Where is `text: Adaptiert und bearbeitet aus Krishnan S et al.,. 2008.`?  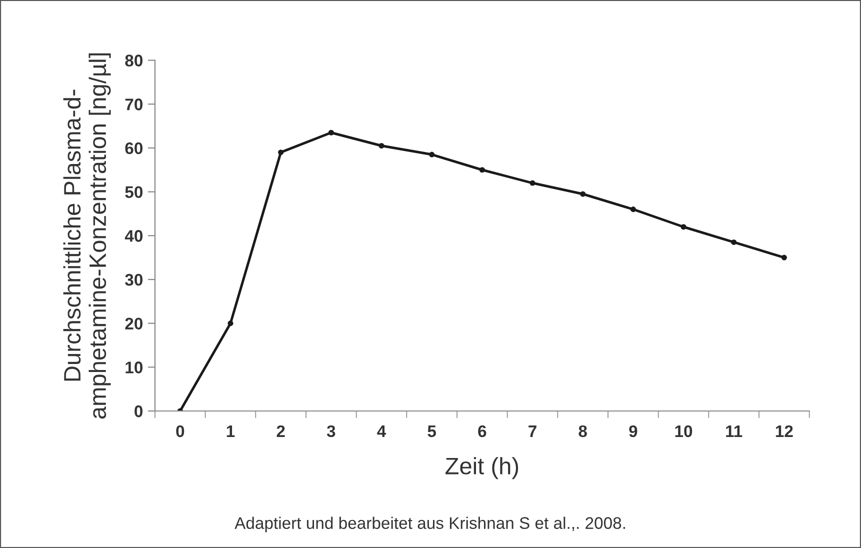 text: Adaptiert und bearbeitet aus Krishnan S et al.,. 2008. is located at coordinates (429, 524).